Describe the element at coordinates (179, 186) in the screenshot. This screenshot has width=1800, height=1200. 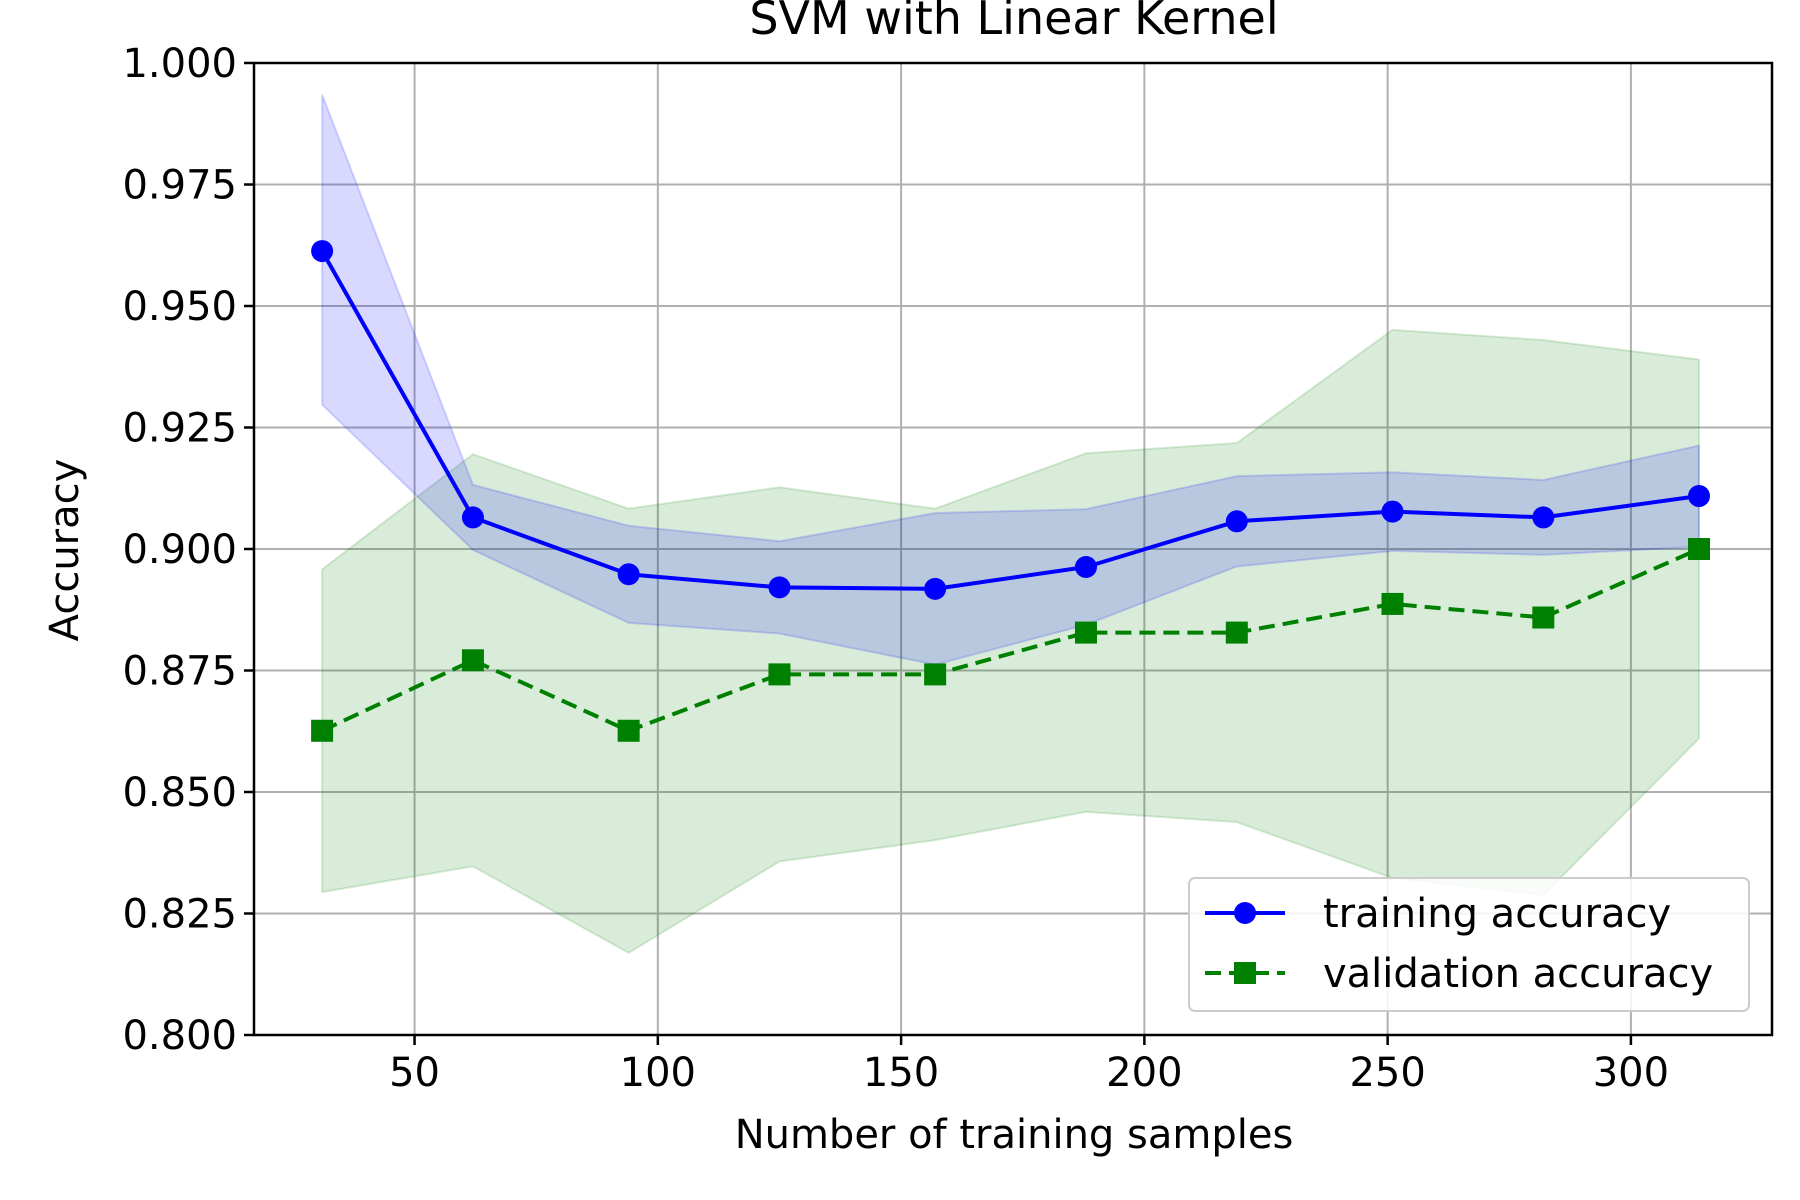
I see `y-tick-label: 0.975` at that location.